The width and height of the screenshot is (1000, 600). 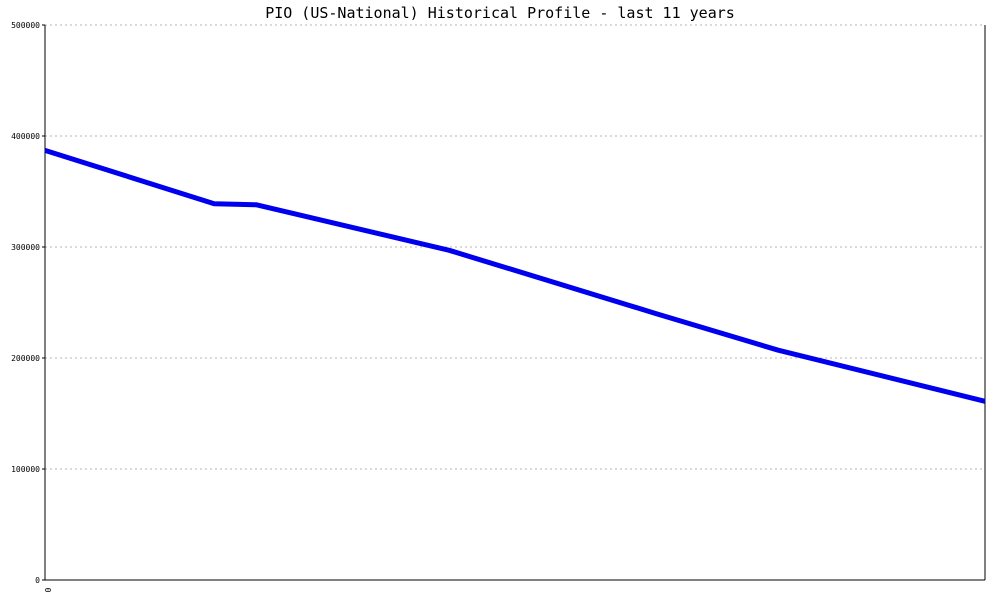 What do you see at coordinates (25, 247) in the screenshot?
I see `y-tick-label-3: 300000` at bounding box center [25, 247].